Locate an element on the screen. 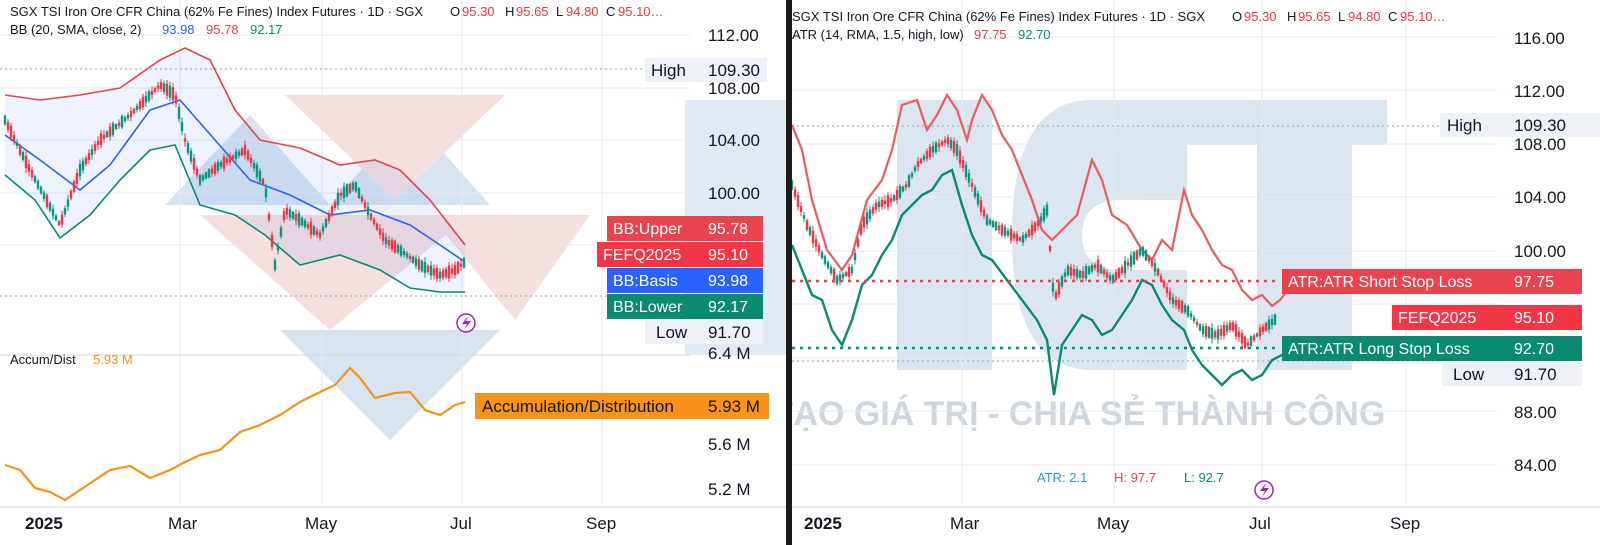 This screenshot has height=545, width=1600. svg-text: 84.00 is located at coordinates (1535, 465).